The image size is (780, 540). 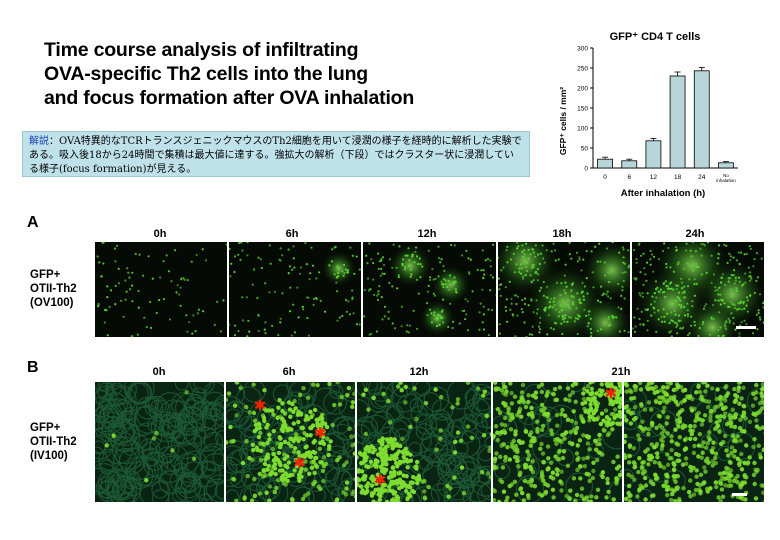 What do you see at coordinates (655, 37) in the screenshot?
I see `chart-title: GFP⁺ CD4 T cells` at bounding box center [655, 37].